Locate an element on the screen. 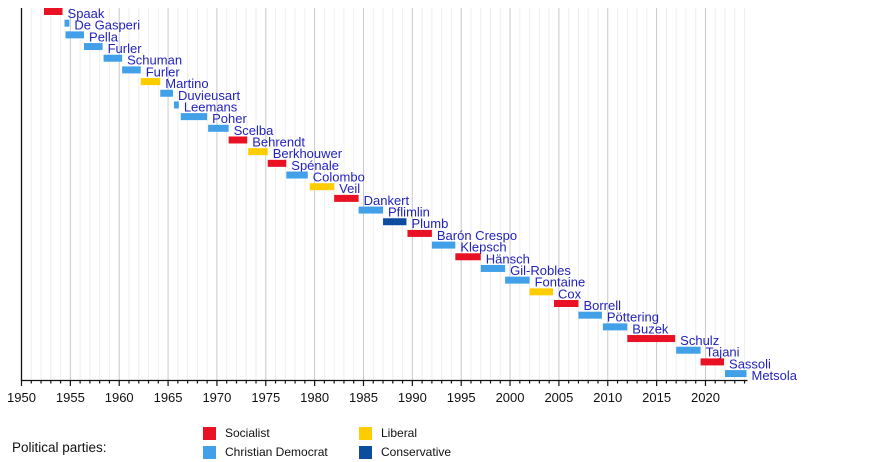 The image size is (875, 462). axis-tick-label: 1965 is located at coordinates (168, 397).